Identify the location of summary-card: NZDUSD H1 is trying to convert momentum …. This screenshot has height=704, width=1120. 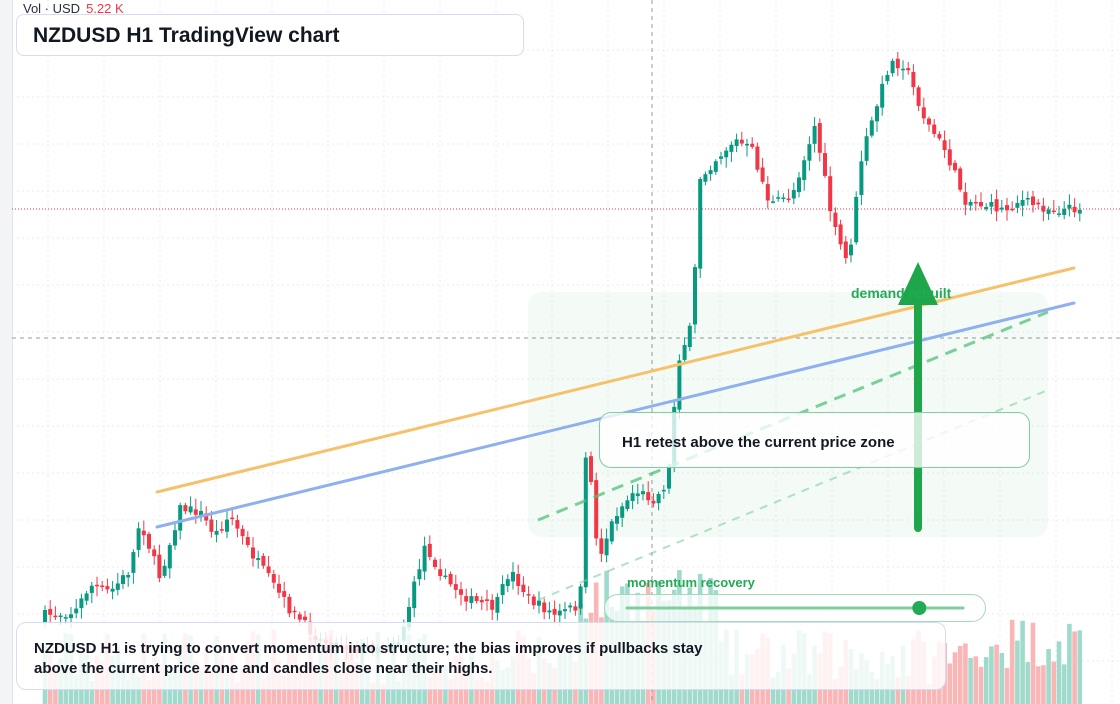
(481, 656).